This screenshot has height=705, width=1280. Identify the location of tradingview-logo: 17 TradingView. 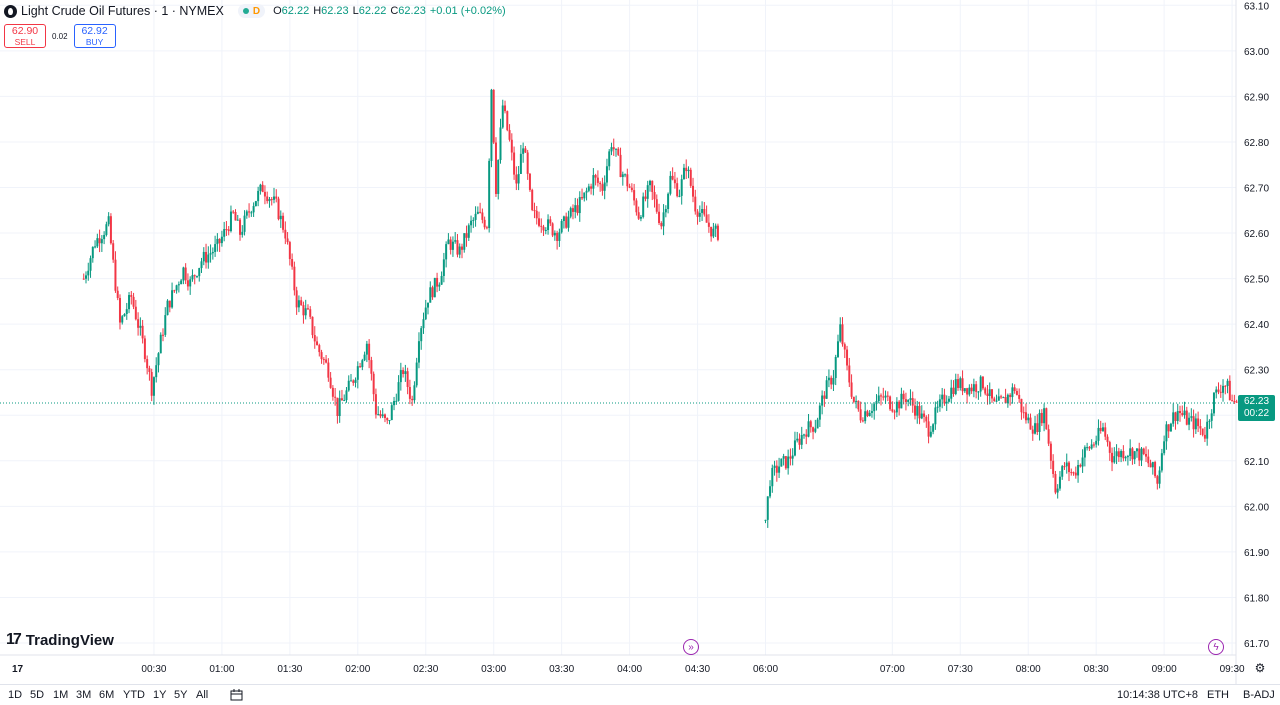
(60, 640).